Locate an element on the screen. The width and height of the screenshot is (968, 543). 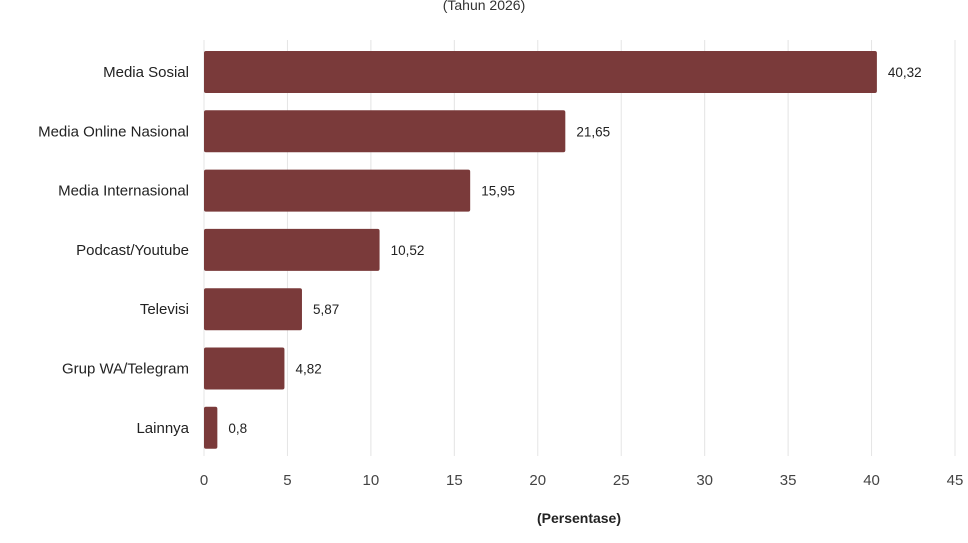
category-label: Podcast/Youtube is located at coordinates (132, 250).